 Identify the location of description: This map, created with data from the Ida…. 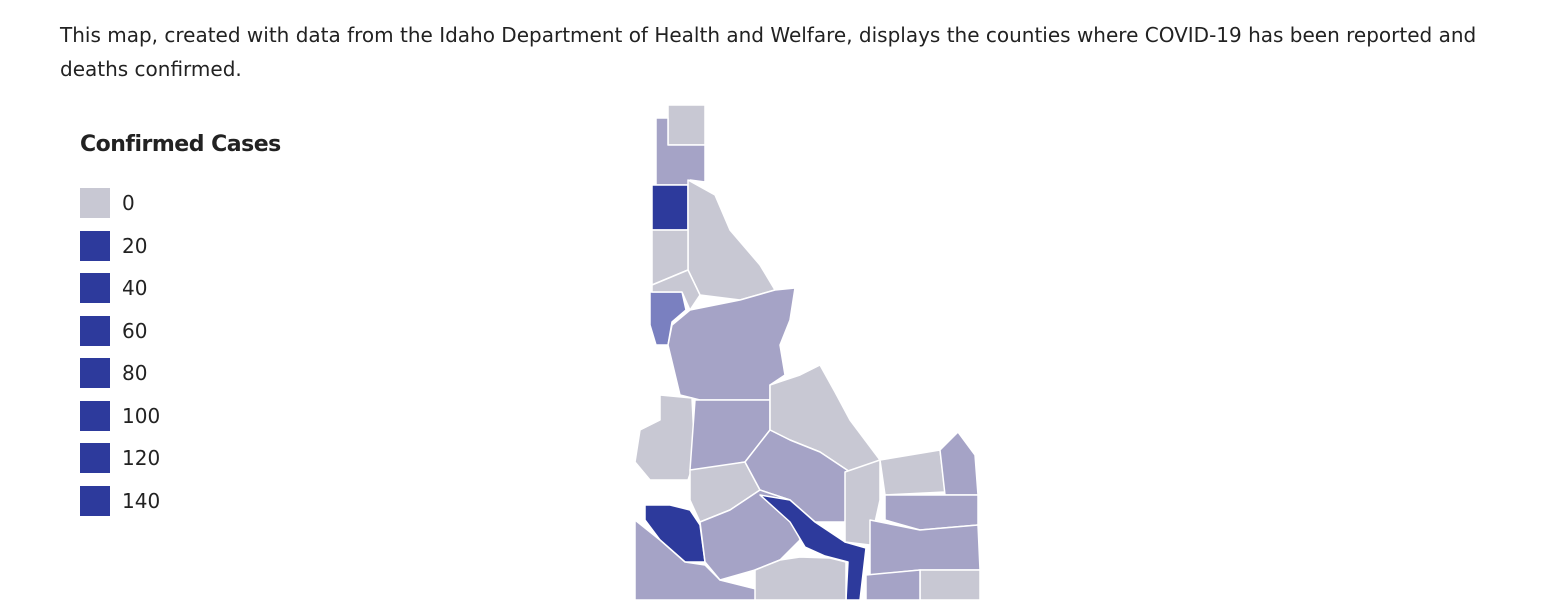
(768, 52).